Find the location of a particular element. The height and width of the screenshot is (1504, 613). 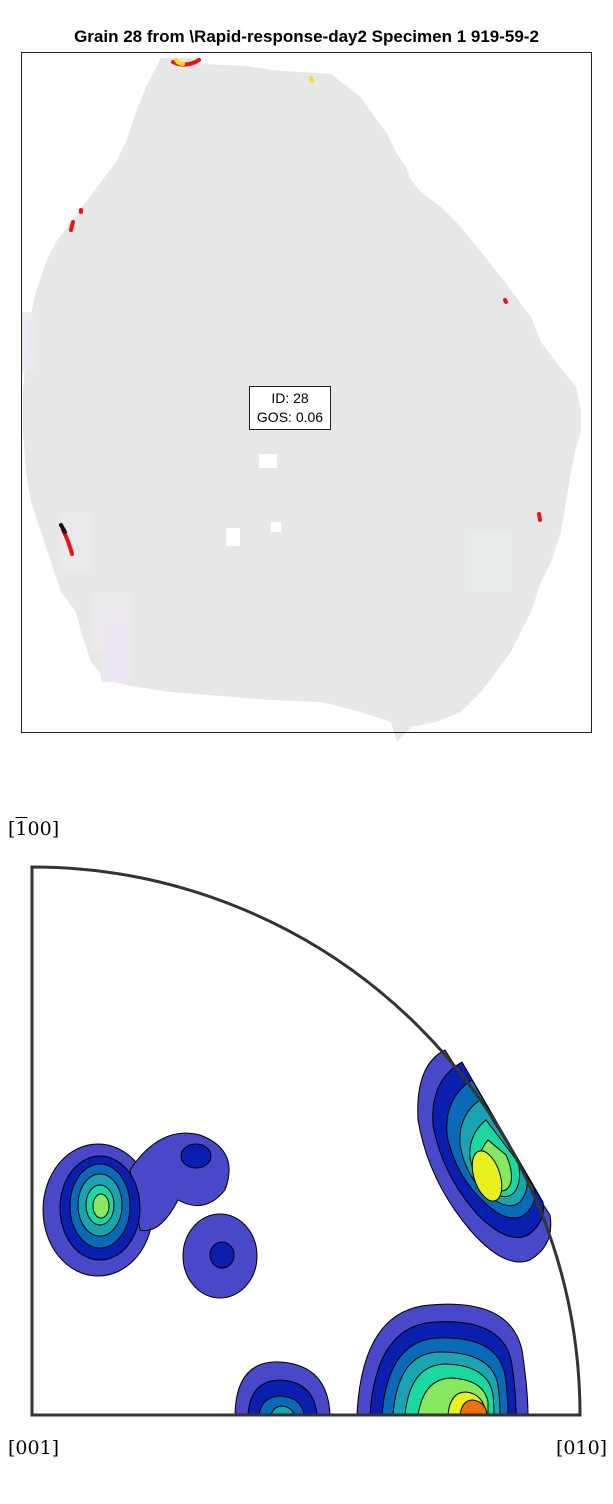

label-top-direction: [100] is located at coordinates (34, 829).